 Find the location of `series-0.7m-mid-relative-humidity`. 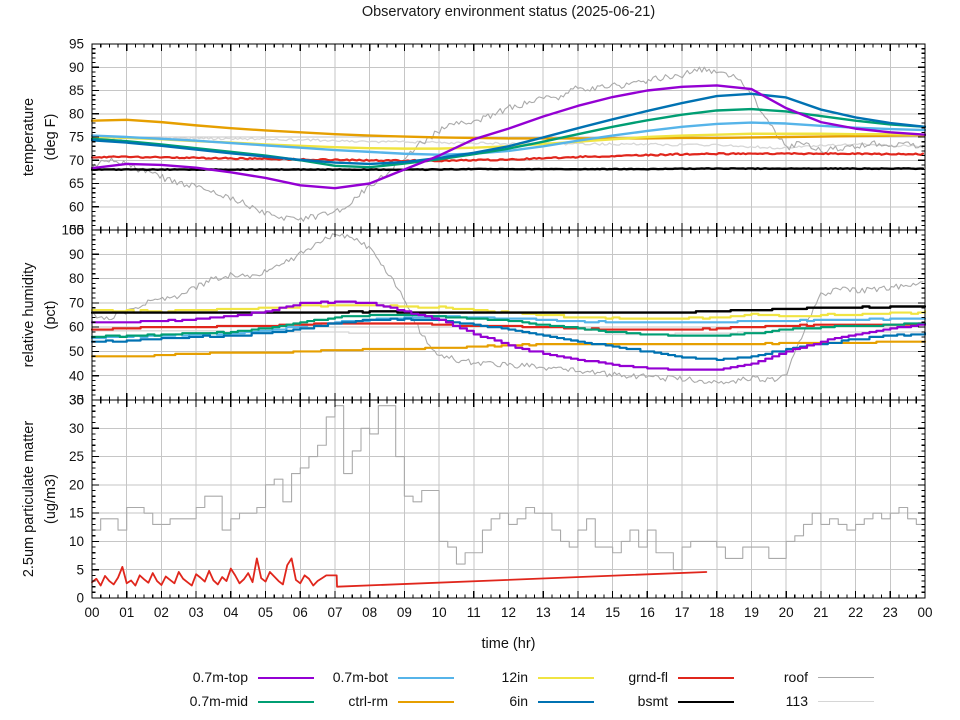

series-0.7m-mid-relative-humidity is located at coordinates (508, 325).